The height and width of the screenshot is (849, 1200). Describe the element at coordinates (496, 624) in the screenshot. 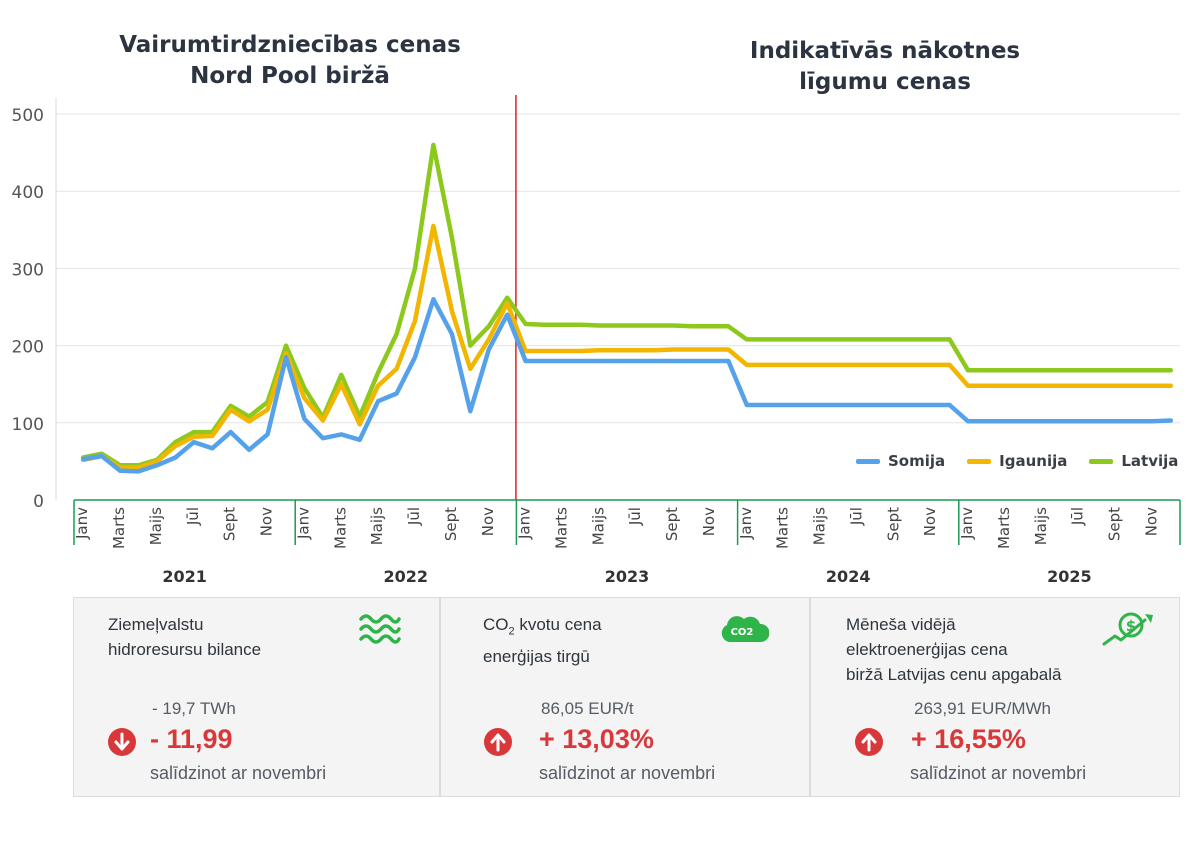

I see `card-title-co: CO` at that location.